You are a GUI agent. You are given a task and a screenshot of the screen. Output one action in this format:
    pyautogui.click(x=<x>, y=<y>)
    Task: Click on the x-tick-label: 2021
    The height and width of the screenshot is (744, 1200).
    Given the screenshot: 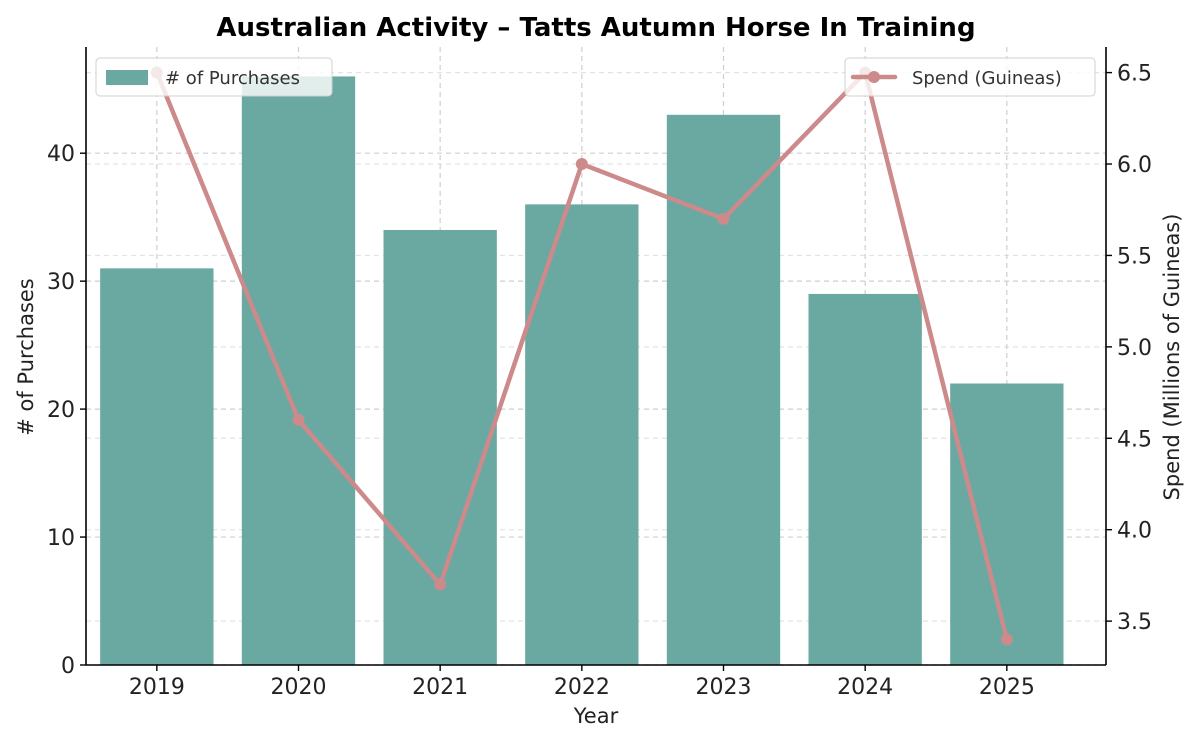 What is the action you would take?
    pyautogui.click(x=440, y=687)
    